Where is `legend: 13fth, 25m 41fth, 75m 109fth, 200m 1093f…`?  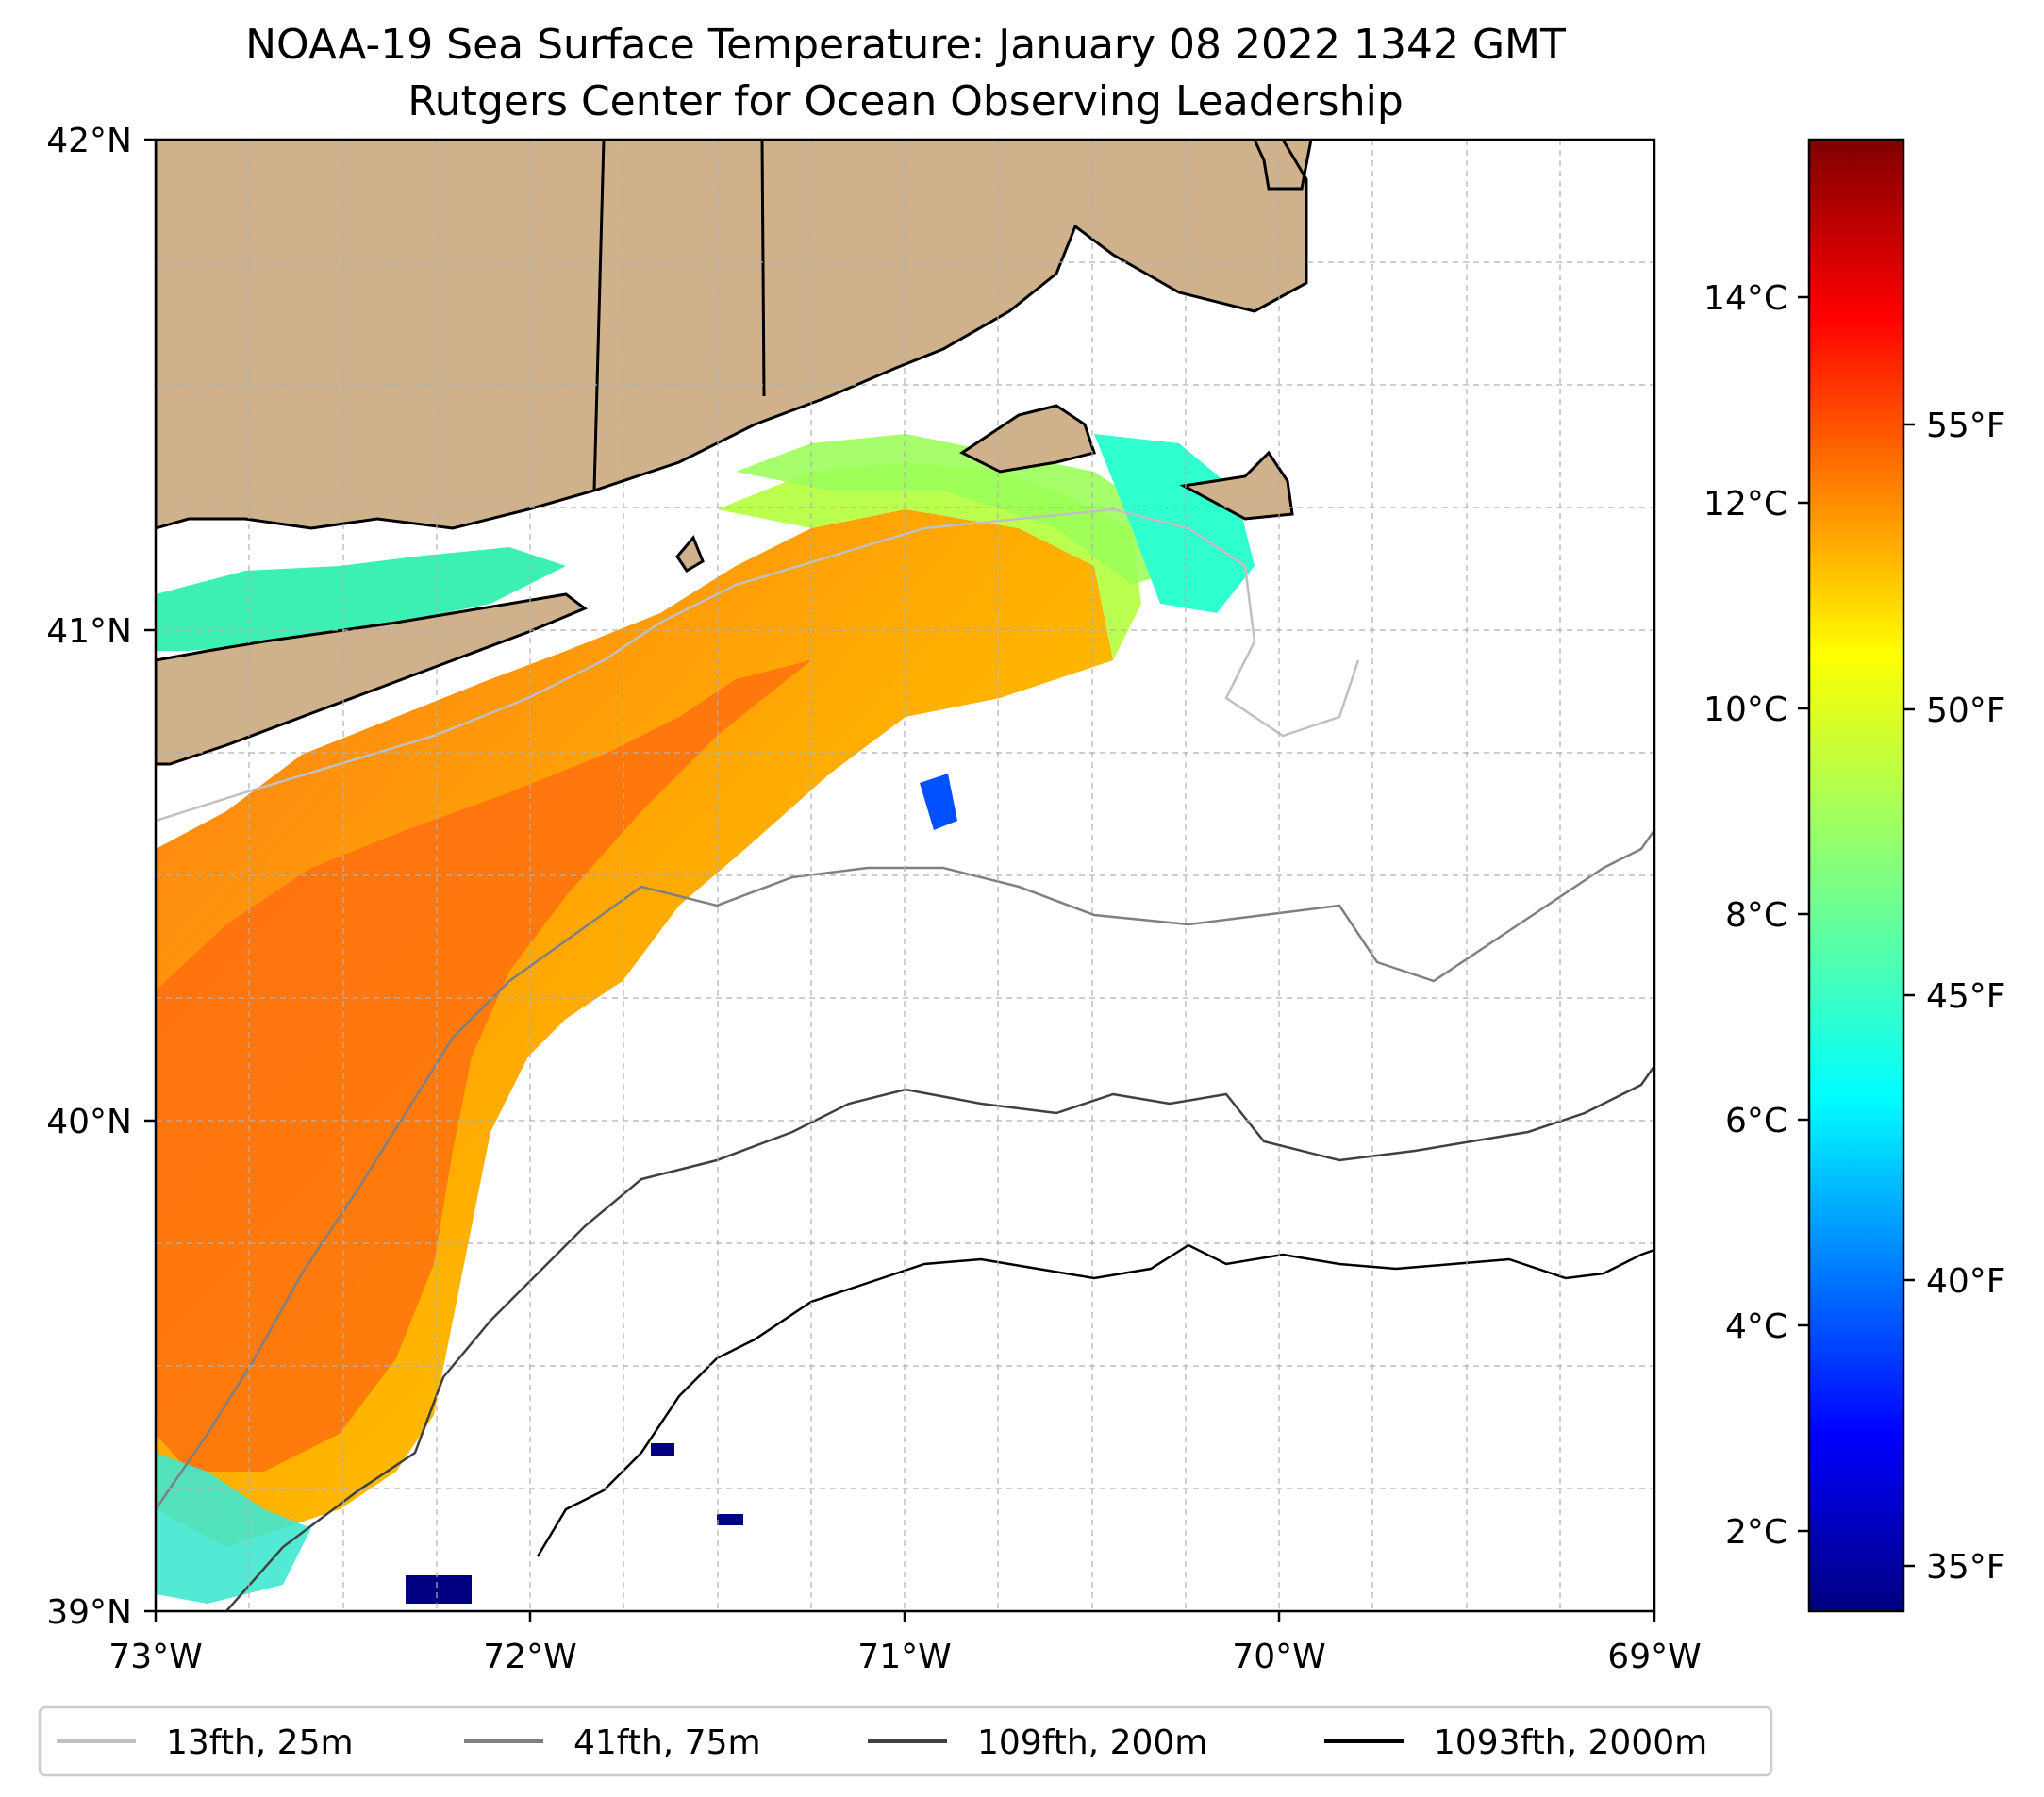
legend: 13fth, 25m 41fth, 75m 109fth, 200m 1093f… is located at coordinates (905, 1741).